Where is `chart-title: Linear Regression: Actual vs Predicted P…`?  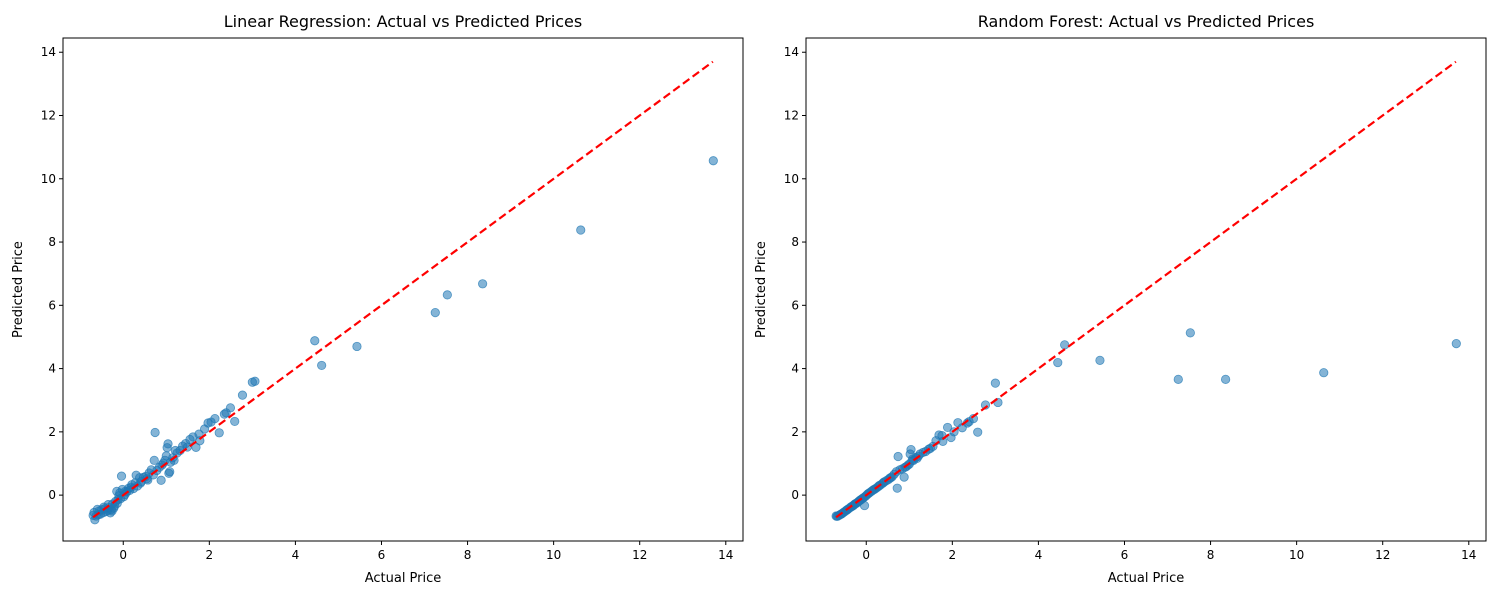
chart-title: Linear Regression: Actual vs Predicted P… is located at coordinates (403, 21).